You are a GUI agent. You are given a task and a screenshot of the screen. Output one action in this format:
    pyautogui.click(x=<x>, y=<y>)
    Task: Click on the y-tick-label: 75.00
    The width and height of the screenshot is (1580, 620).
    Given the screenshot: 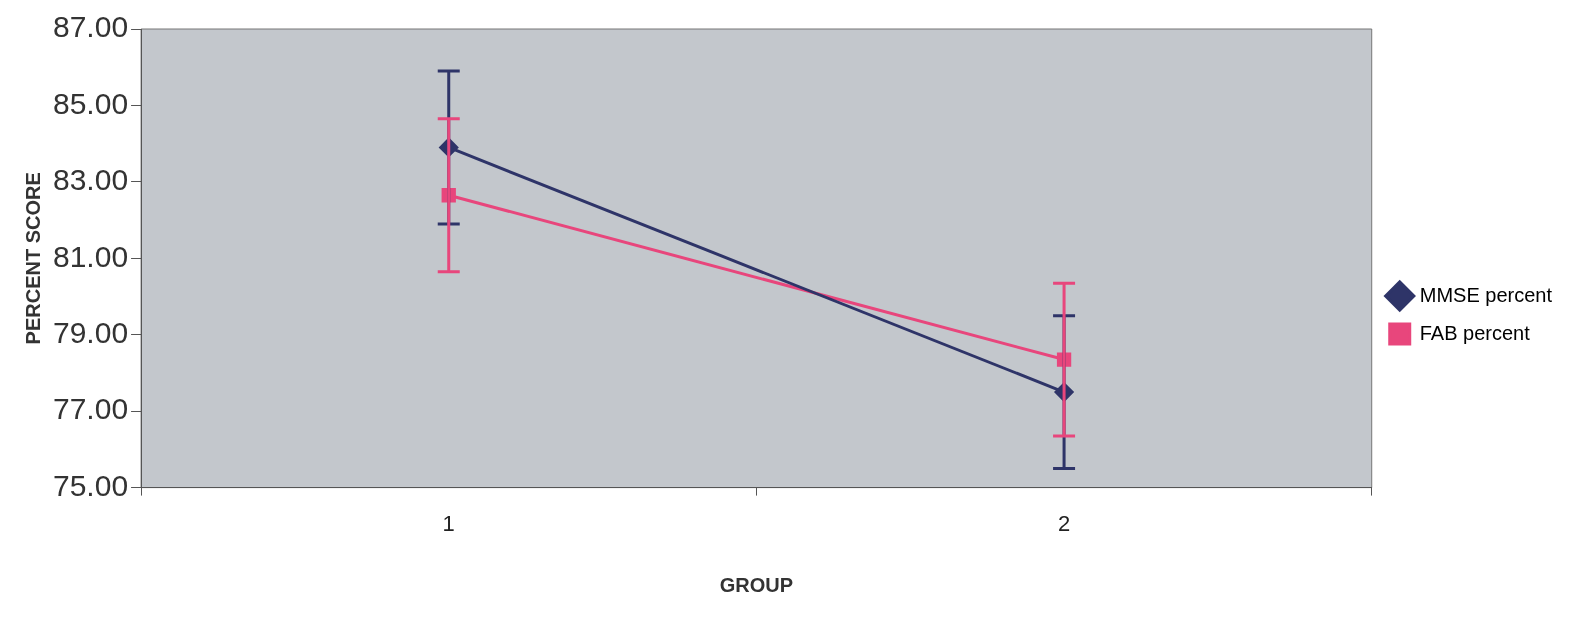 What is the action you would take?
    pyautogui.click(x=91, y=485)
    